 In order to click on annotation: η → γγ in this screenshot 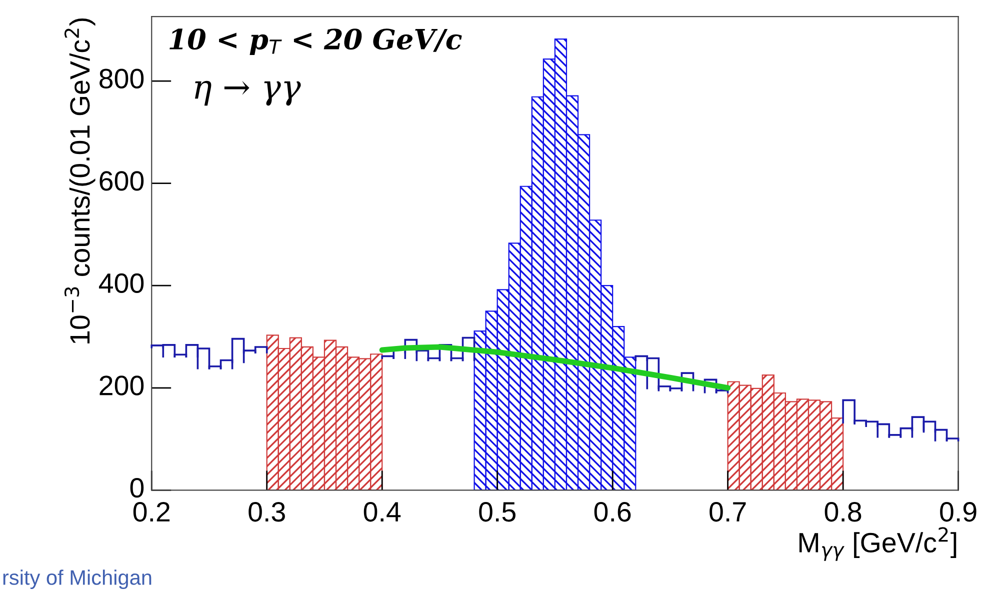, I will do `click(247, 93)`.